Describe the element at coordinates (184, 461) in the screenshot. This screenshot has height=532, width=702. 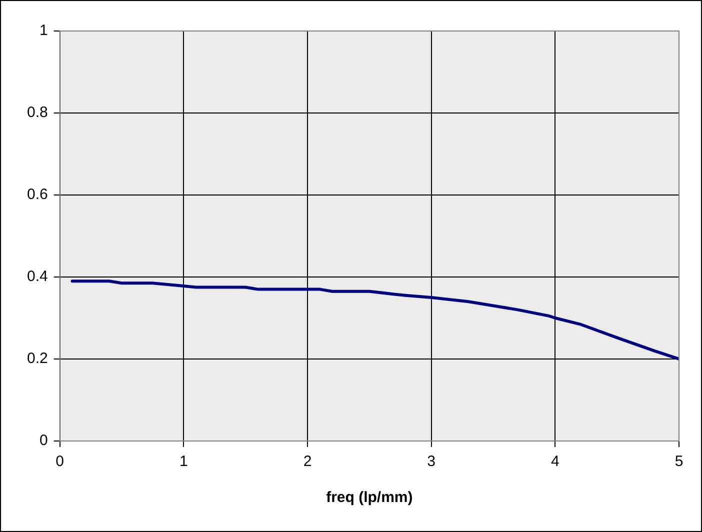
I see `x-tick-label: 1` at that location.